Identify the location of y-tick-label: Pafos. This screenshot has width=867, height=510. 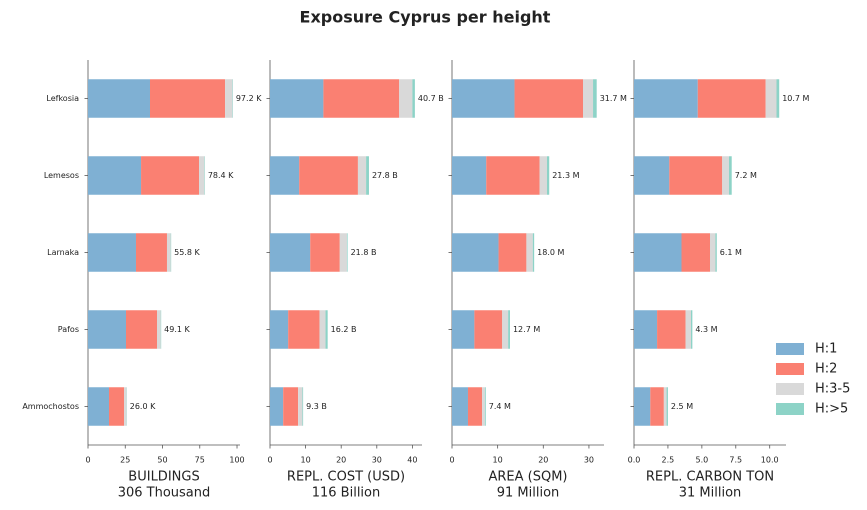
(68, 329).